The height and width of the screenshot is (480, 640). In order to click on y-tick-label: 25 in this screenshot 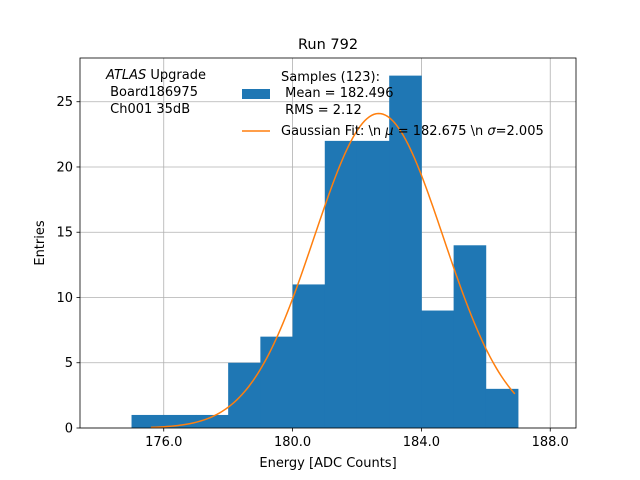, I will do `click(64, 102)`.